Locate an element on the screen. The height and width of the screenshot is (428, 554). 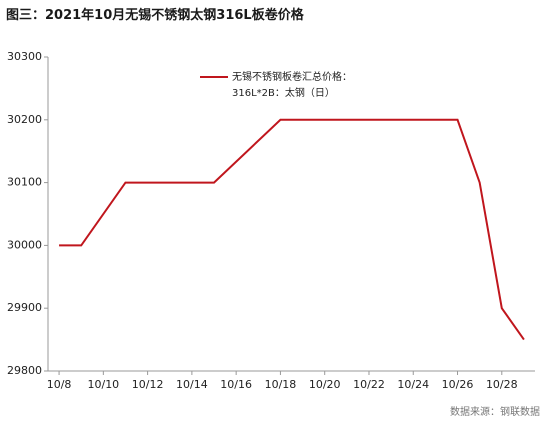
chart-title: 图三：2021年10月无锡不锈钢太钢316L板卷价格 is located at coordinates (155, 15).